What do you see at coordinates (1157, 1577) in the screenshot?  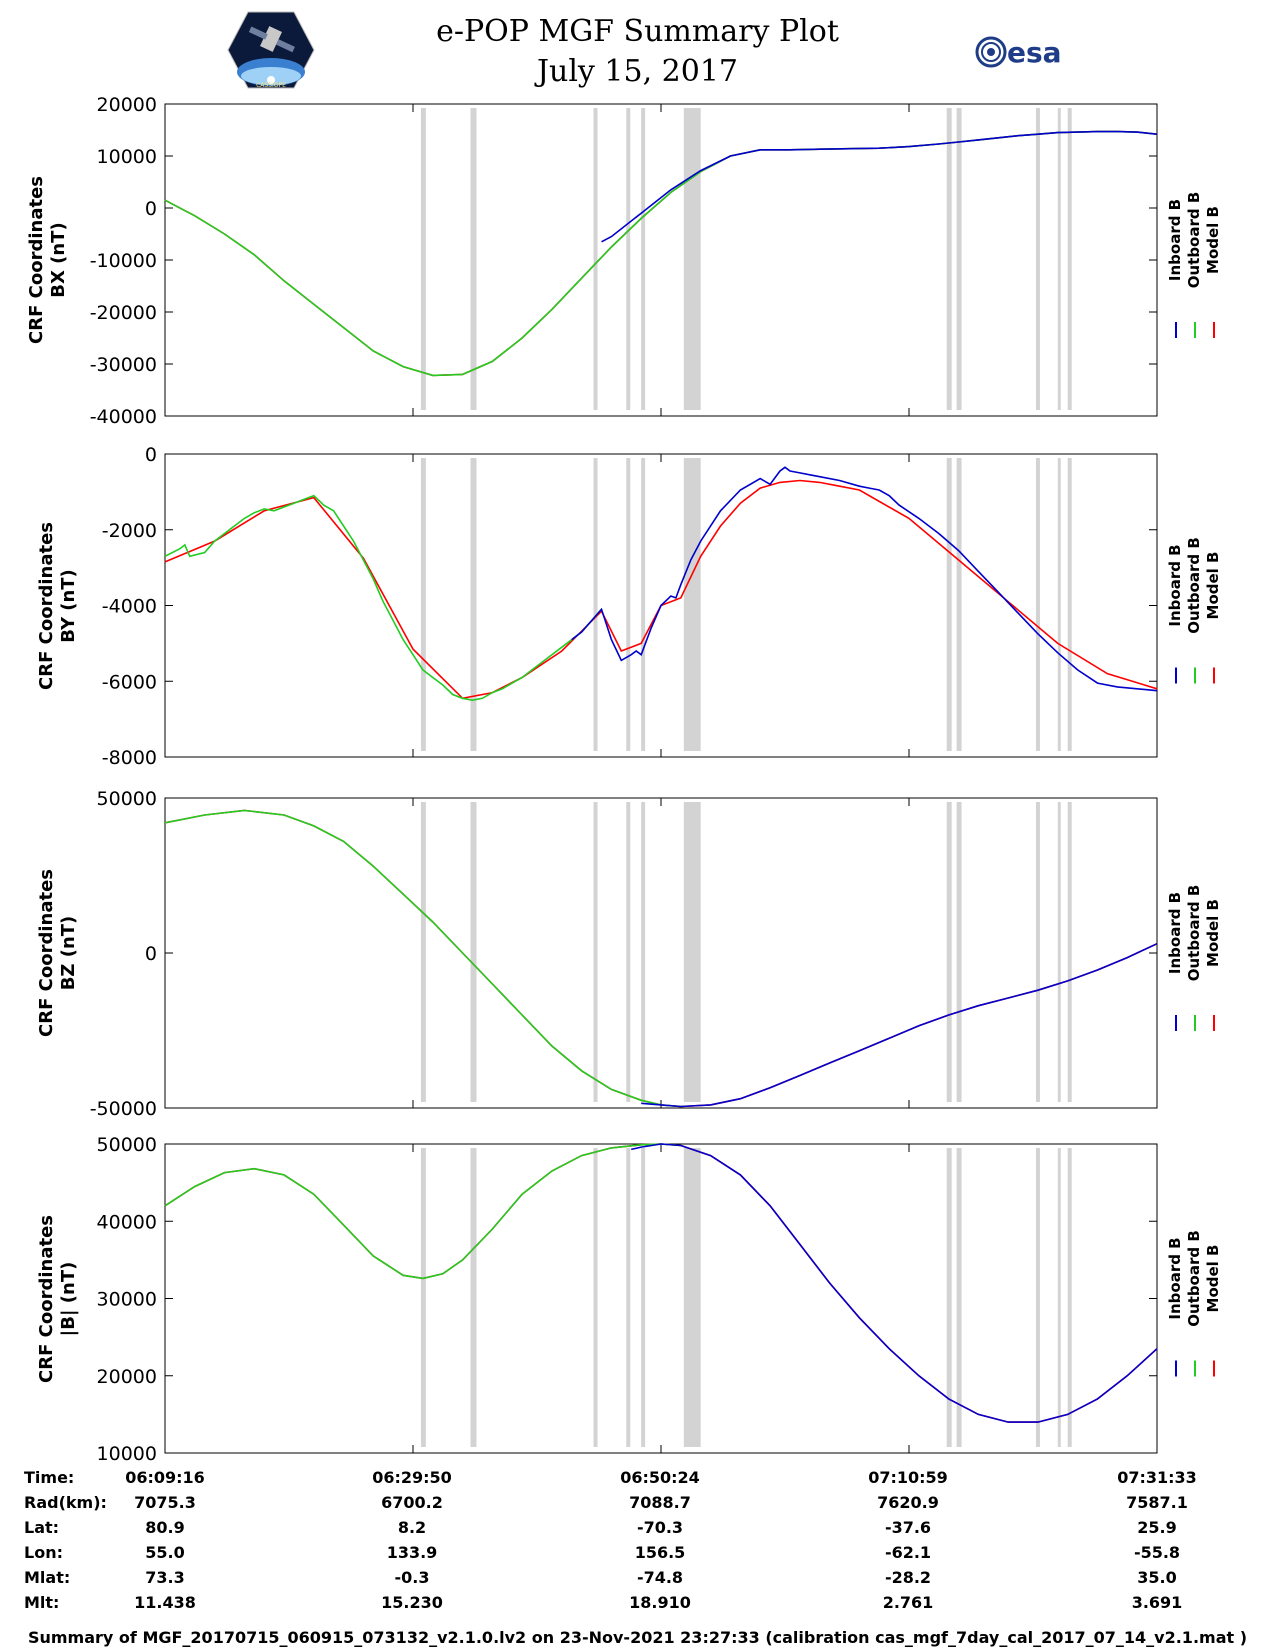 I see `orbit-value: 35.0` at bounding box center [1157, 1577].